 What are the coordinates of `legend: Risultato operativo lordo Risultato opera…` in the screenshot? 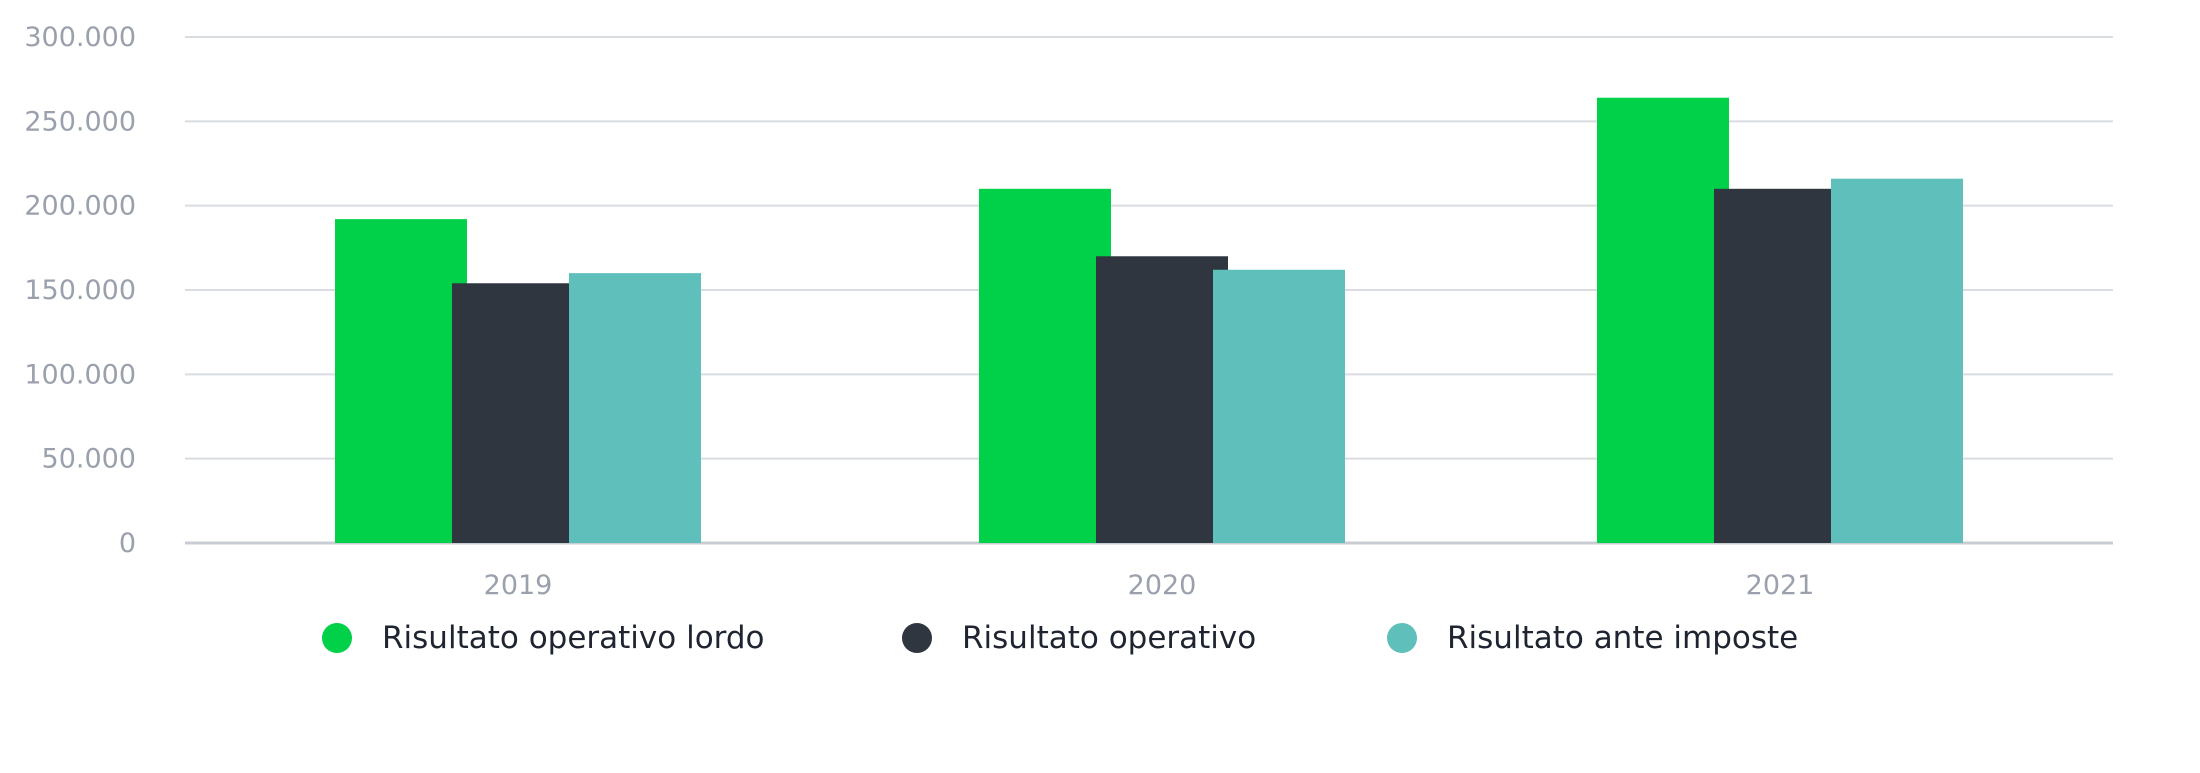 It's located at (1100, 650).